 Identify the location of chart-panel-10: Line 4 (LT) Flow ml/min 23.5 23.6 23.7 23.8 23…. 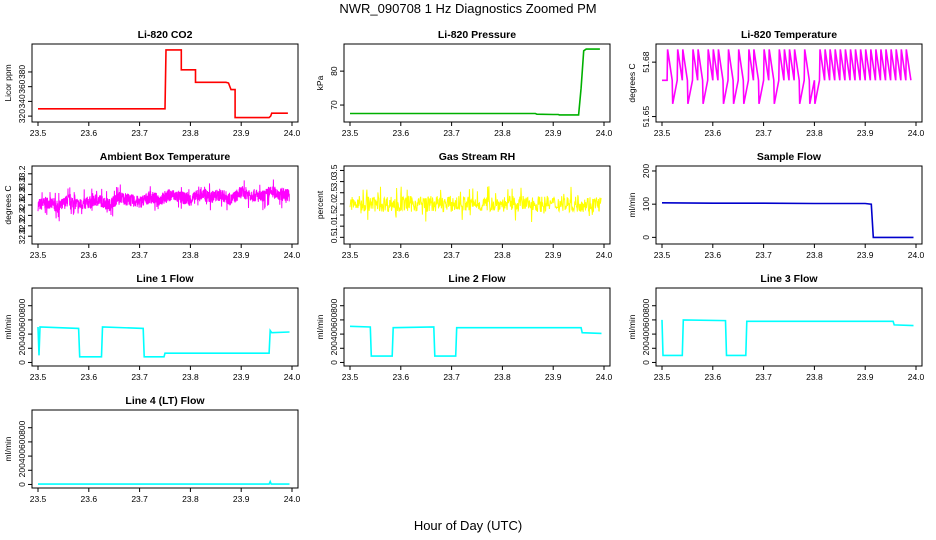
(152, 449).